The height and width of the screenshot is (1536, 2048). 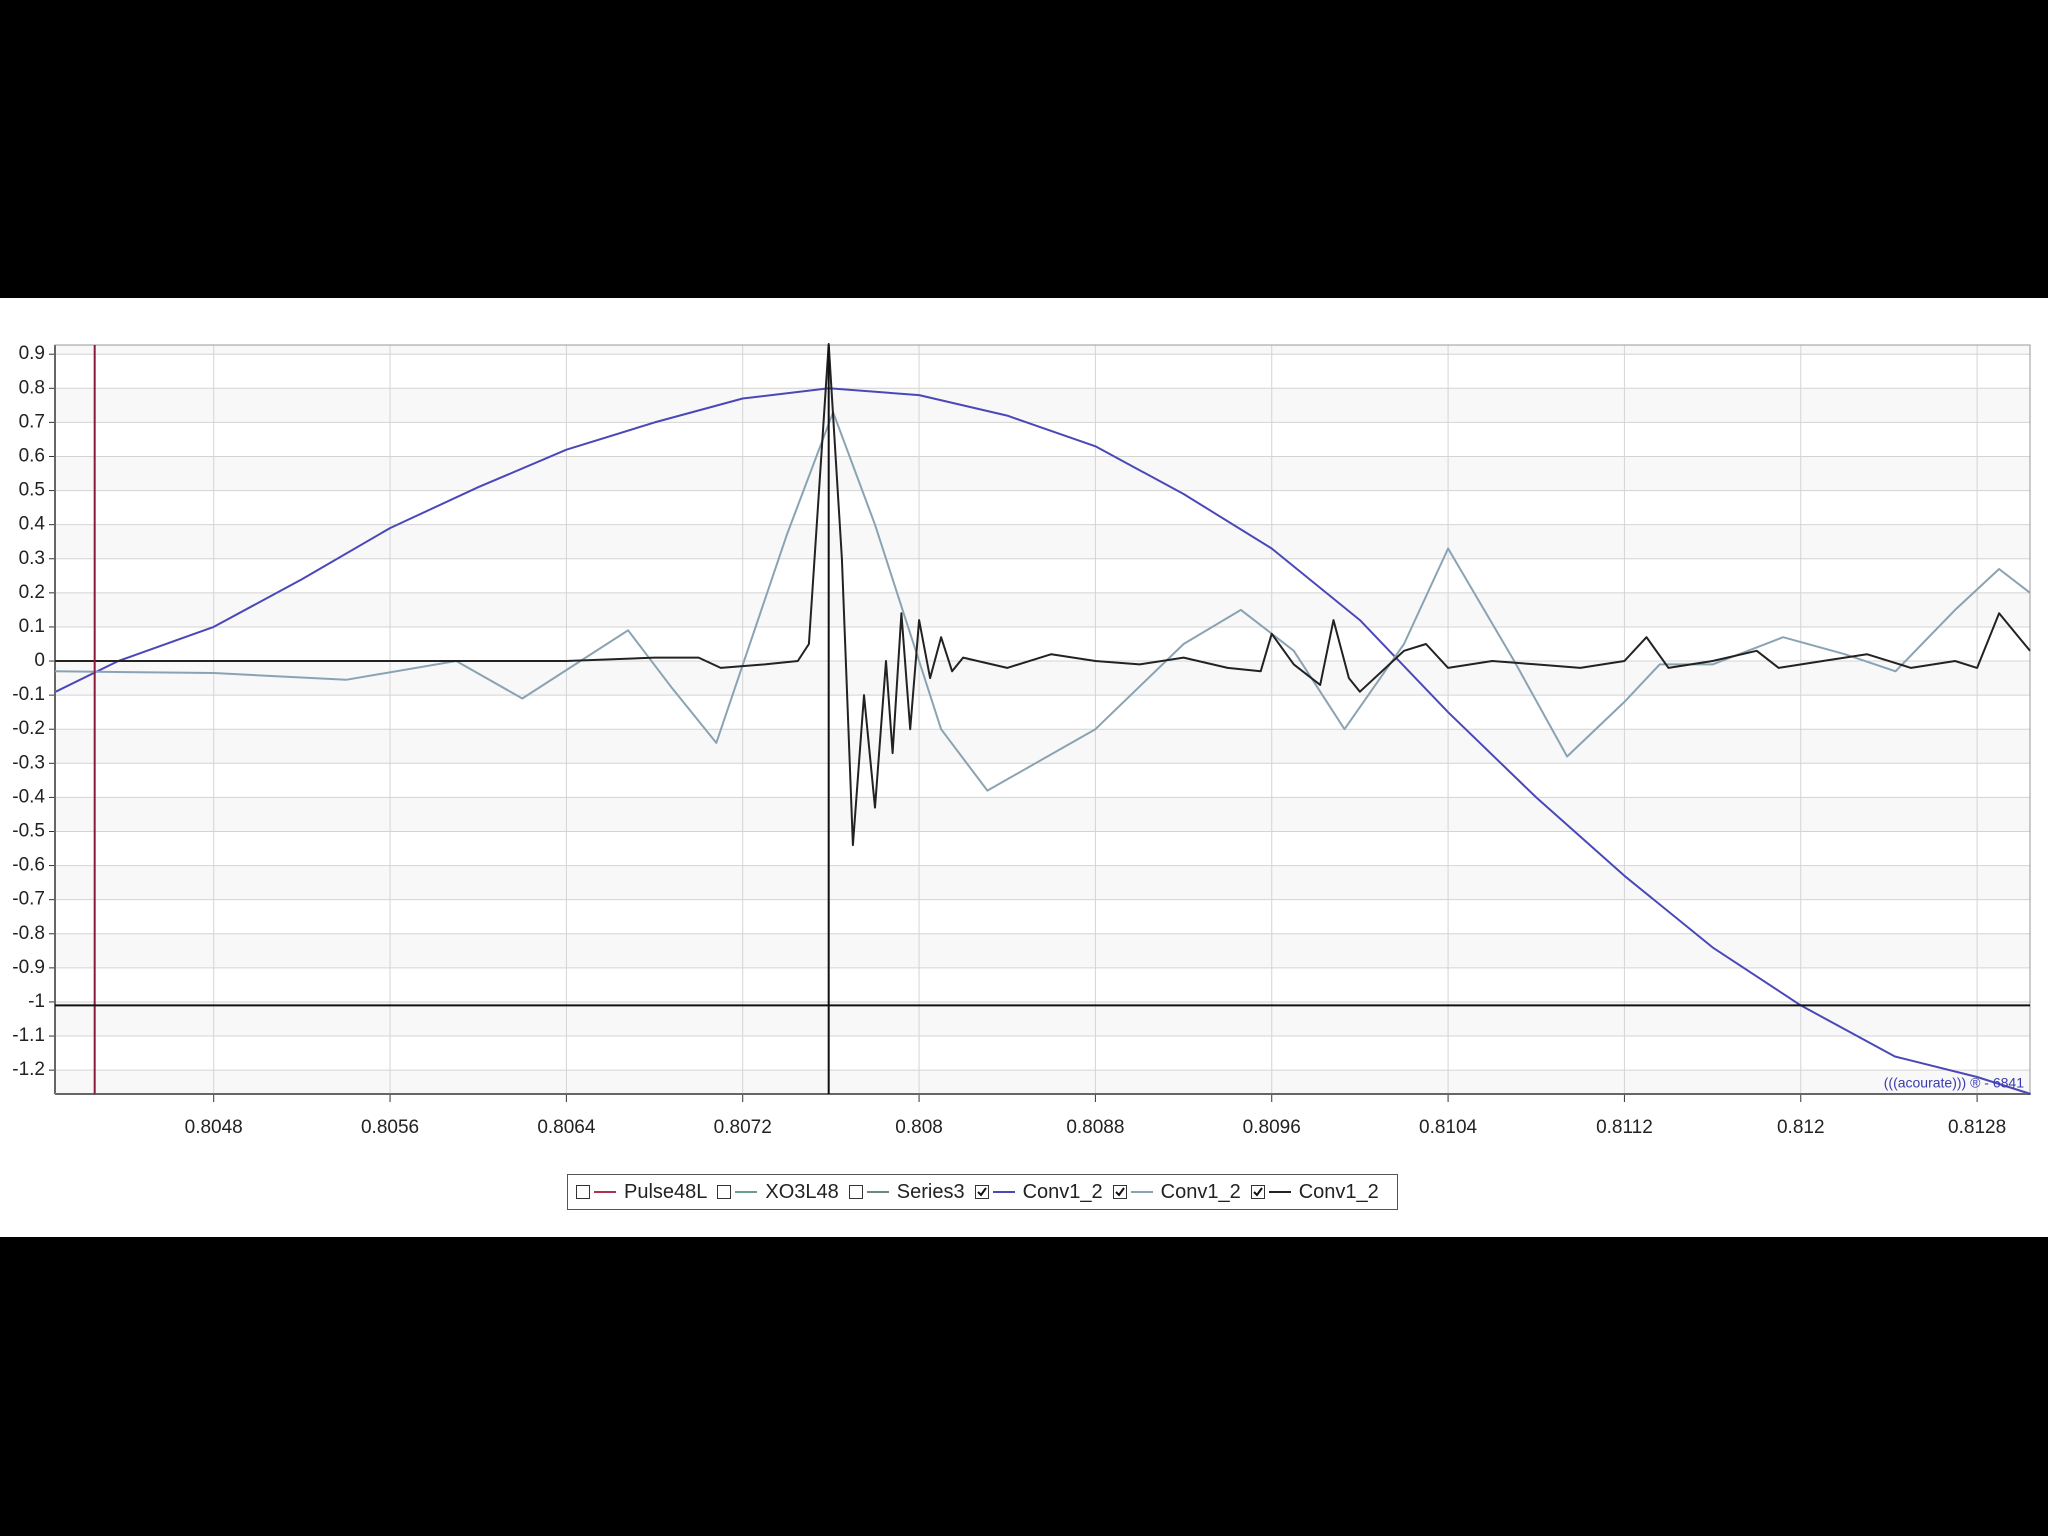 I want to click on x-tick-label: 0.8056, so click(x=390, y=1127).